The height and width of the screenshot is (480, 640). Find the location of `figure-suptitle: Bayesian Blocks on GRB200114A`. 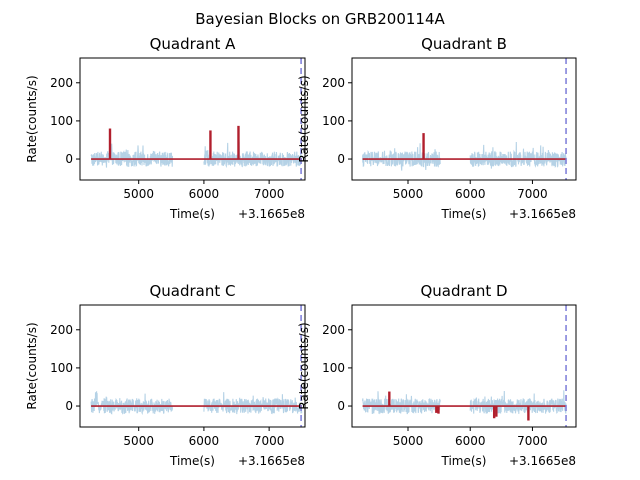

figure-suptitle: Bayesian Blocks on GRB200114A is located at coordinates (320, 19).